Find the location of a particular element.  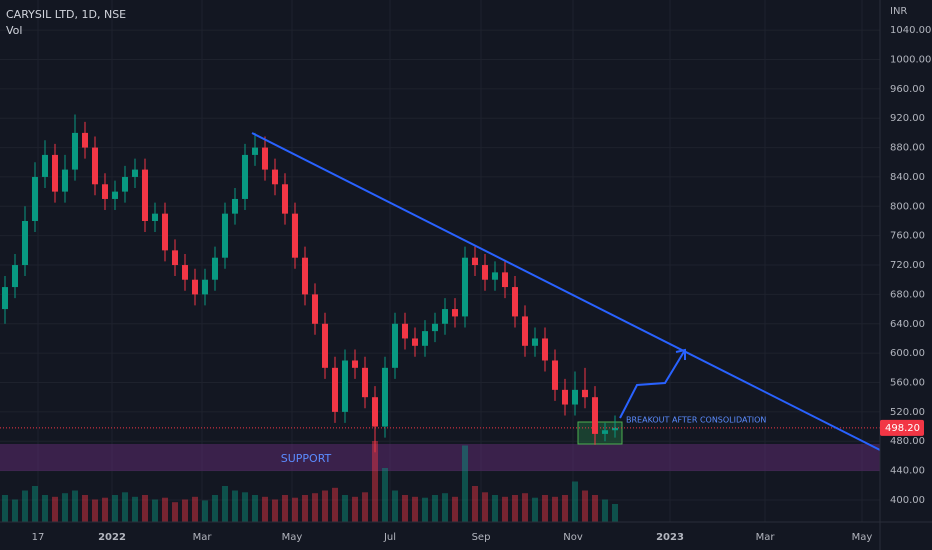

last-price-label: 498.20 is located at coordinates (902, 428).